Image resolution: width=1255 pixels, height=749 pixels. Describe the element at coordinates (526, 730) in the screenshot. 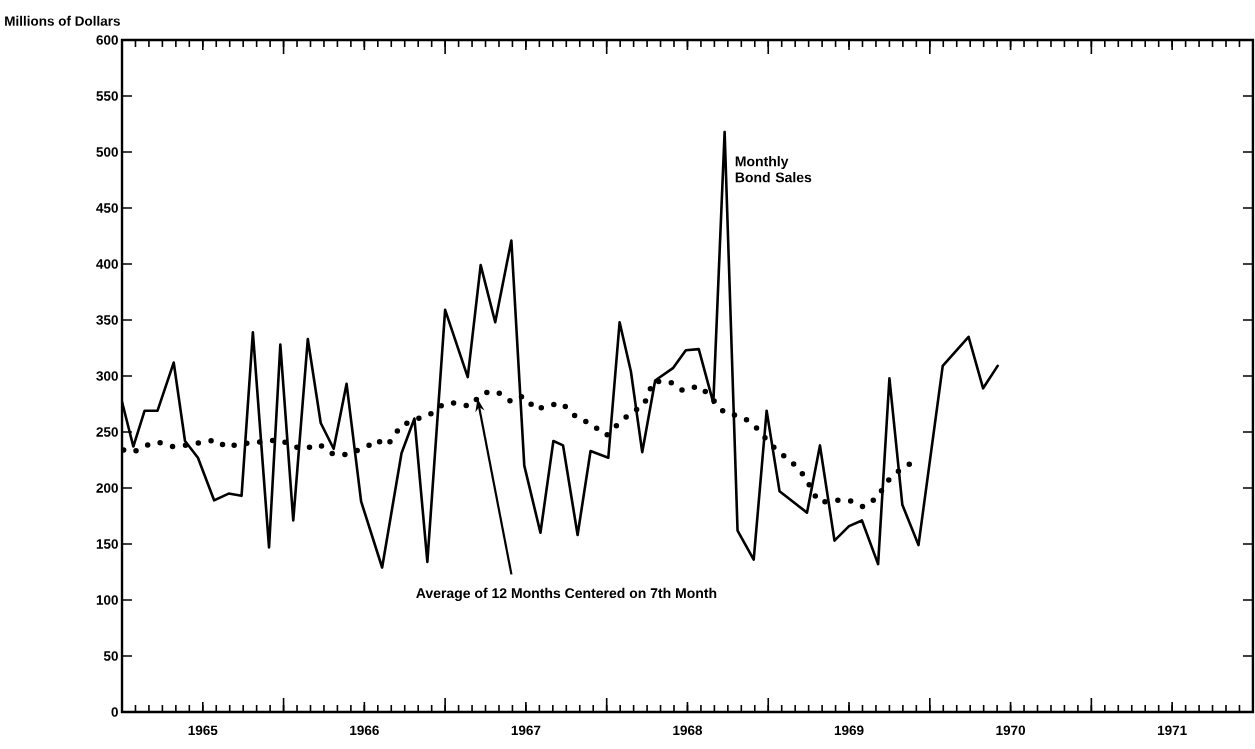

I see `x-tick-label: 1967` at that location.